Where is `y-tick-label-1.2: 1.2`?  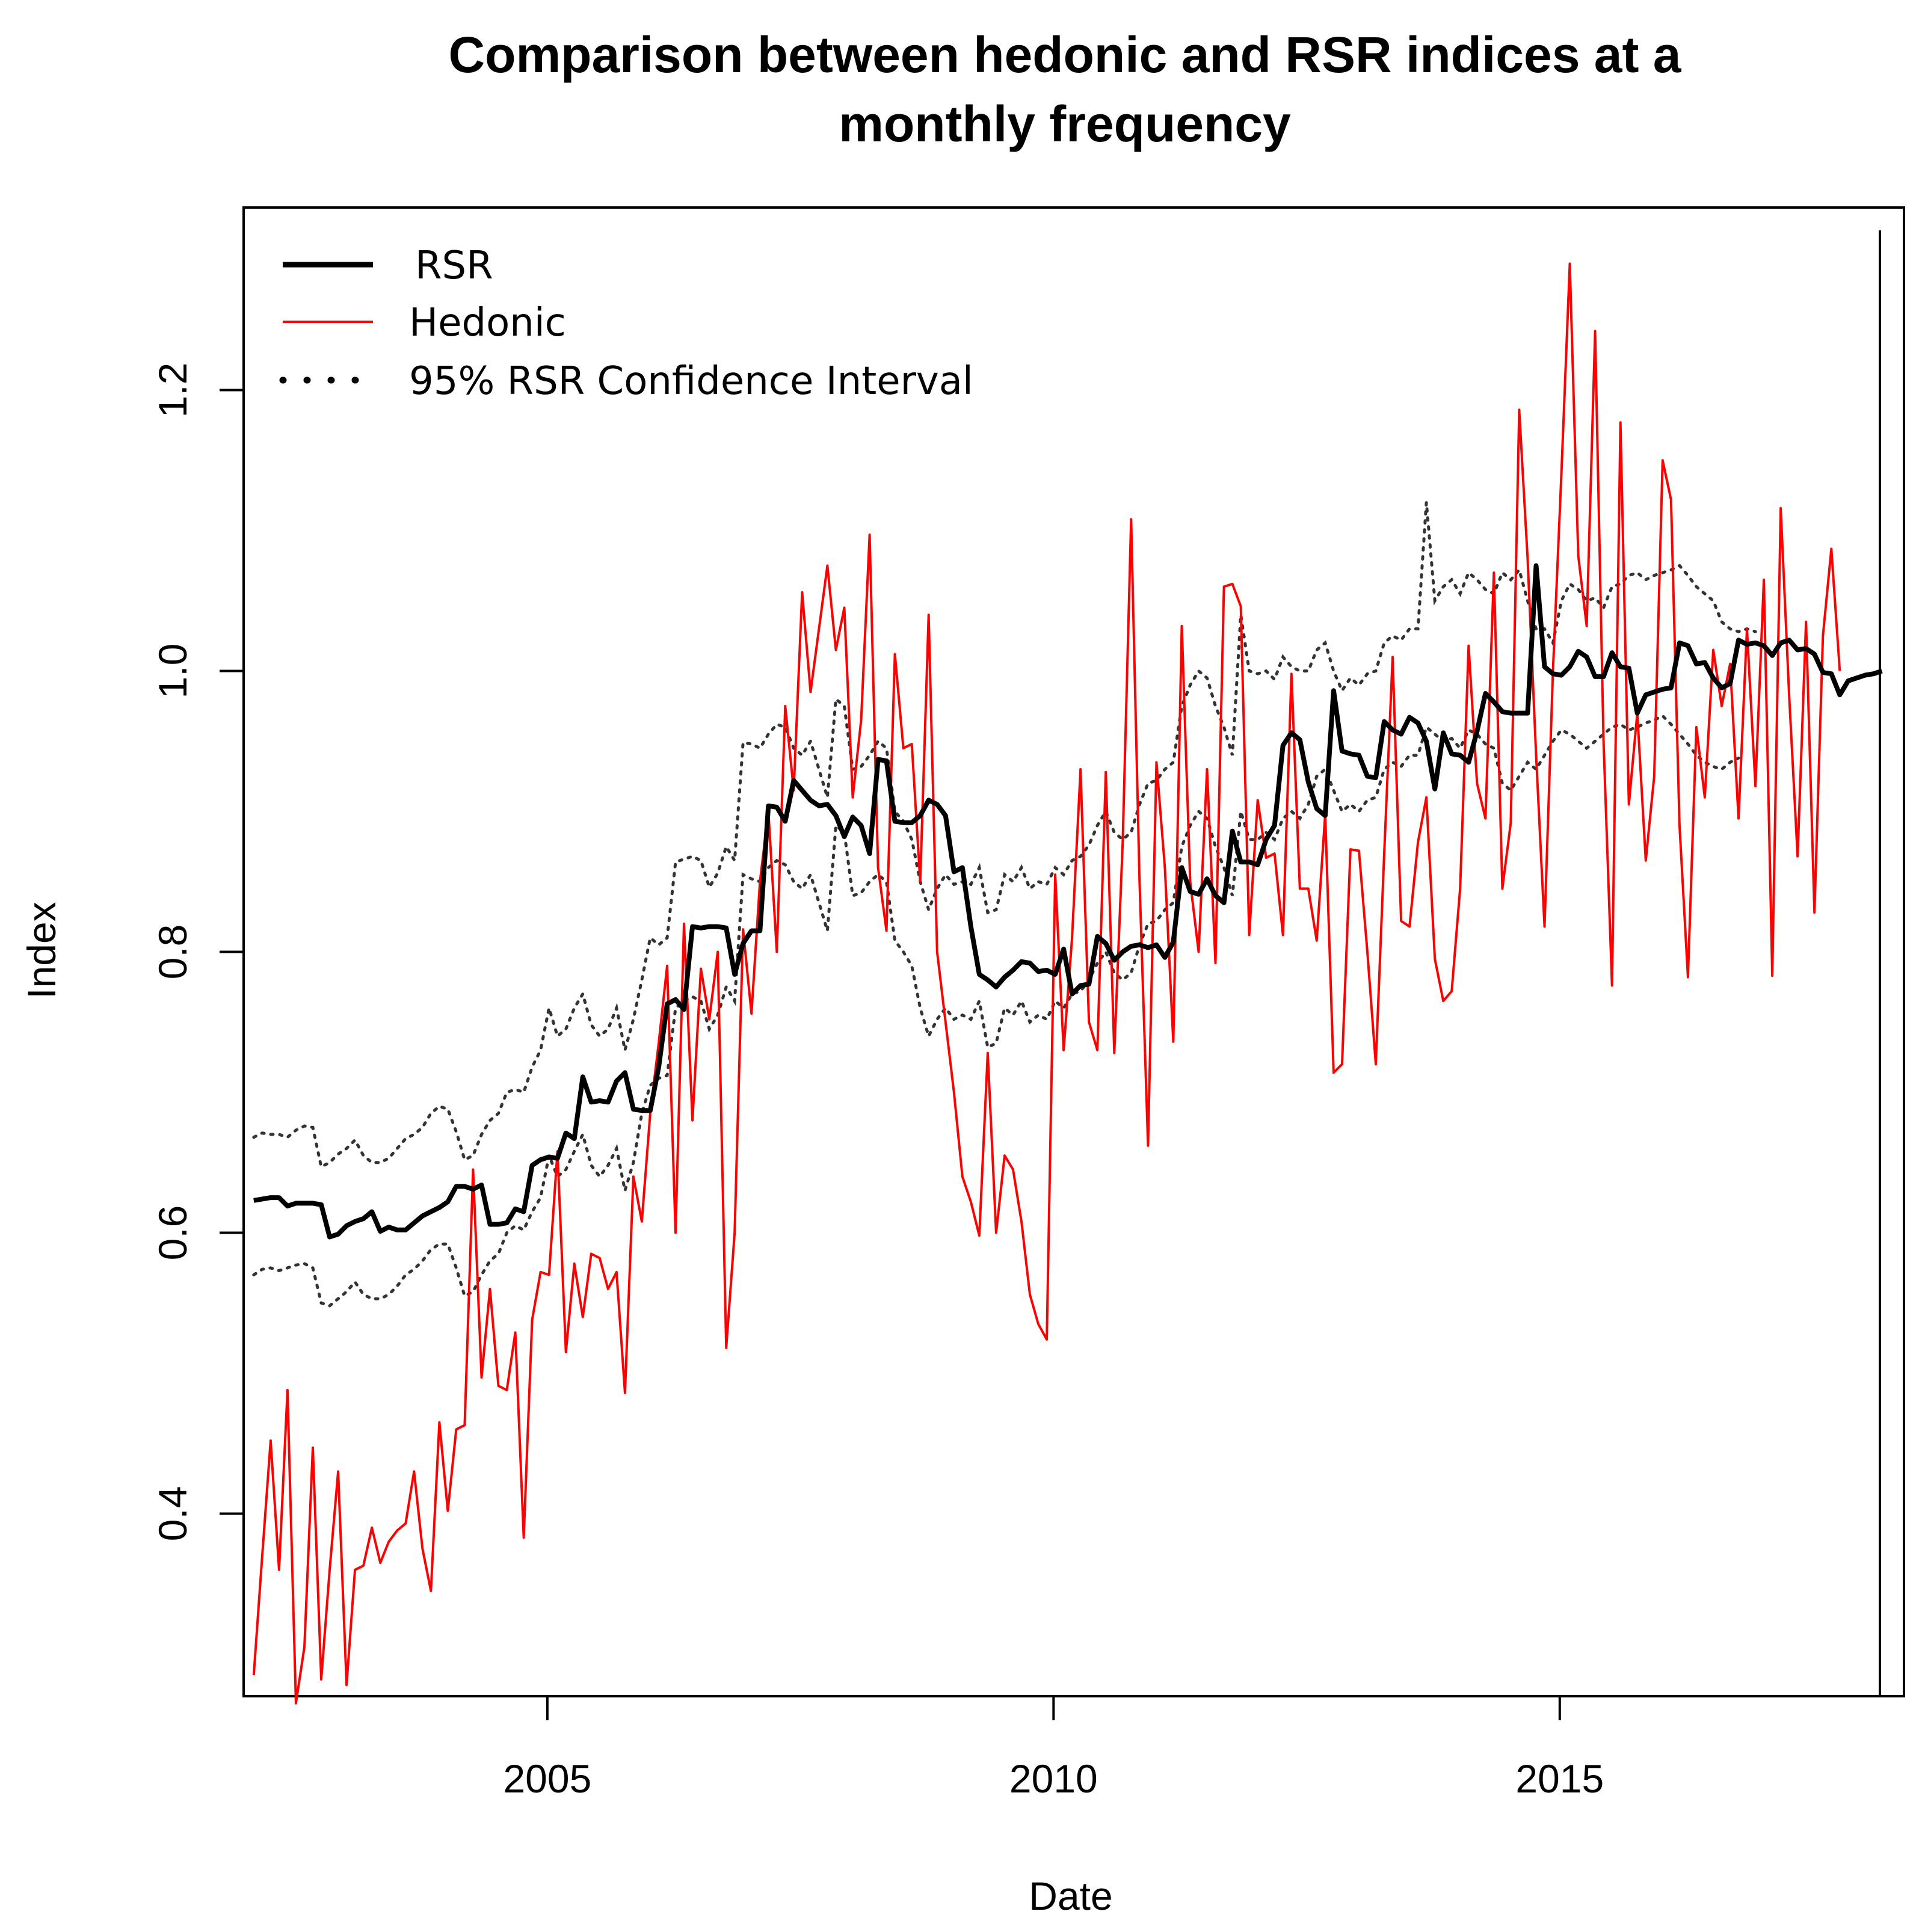 y-tick-label-1.2: 1.2 is located at coordinates (172, 390).